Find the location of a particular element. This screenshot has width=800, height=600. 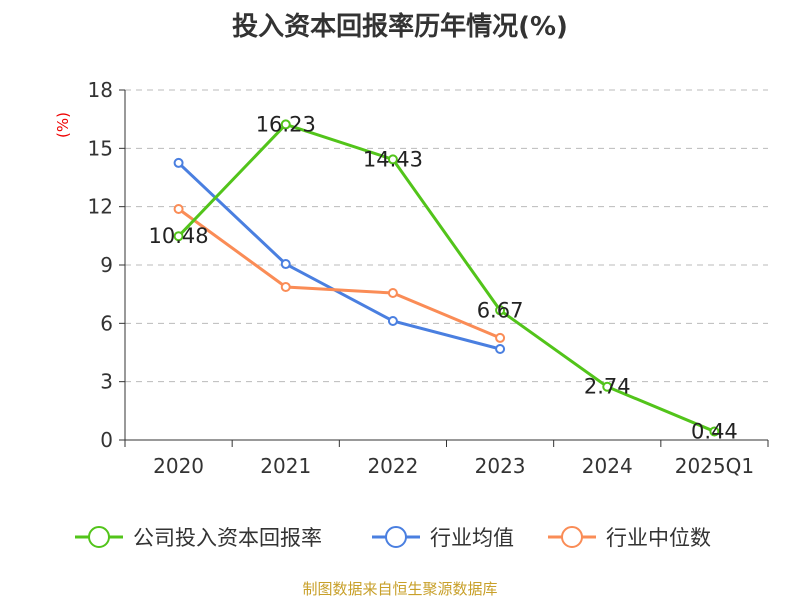

data-label: 16.23 is located at coordinates (286, 124).